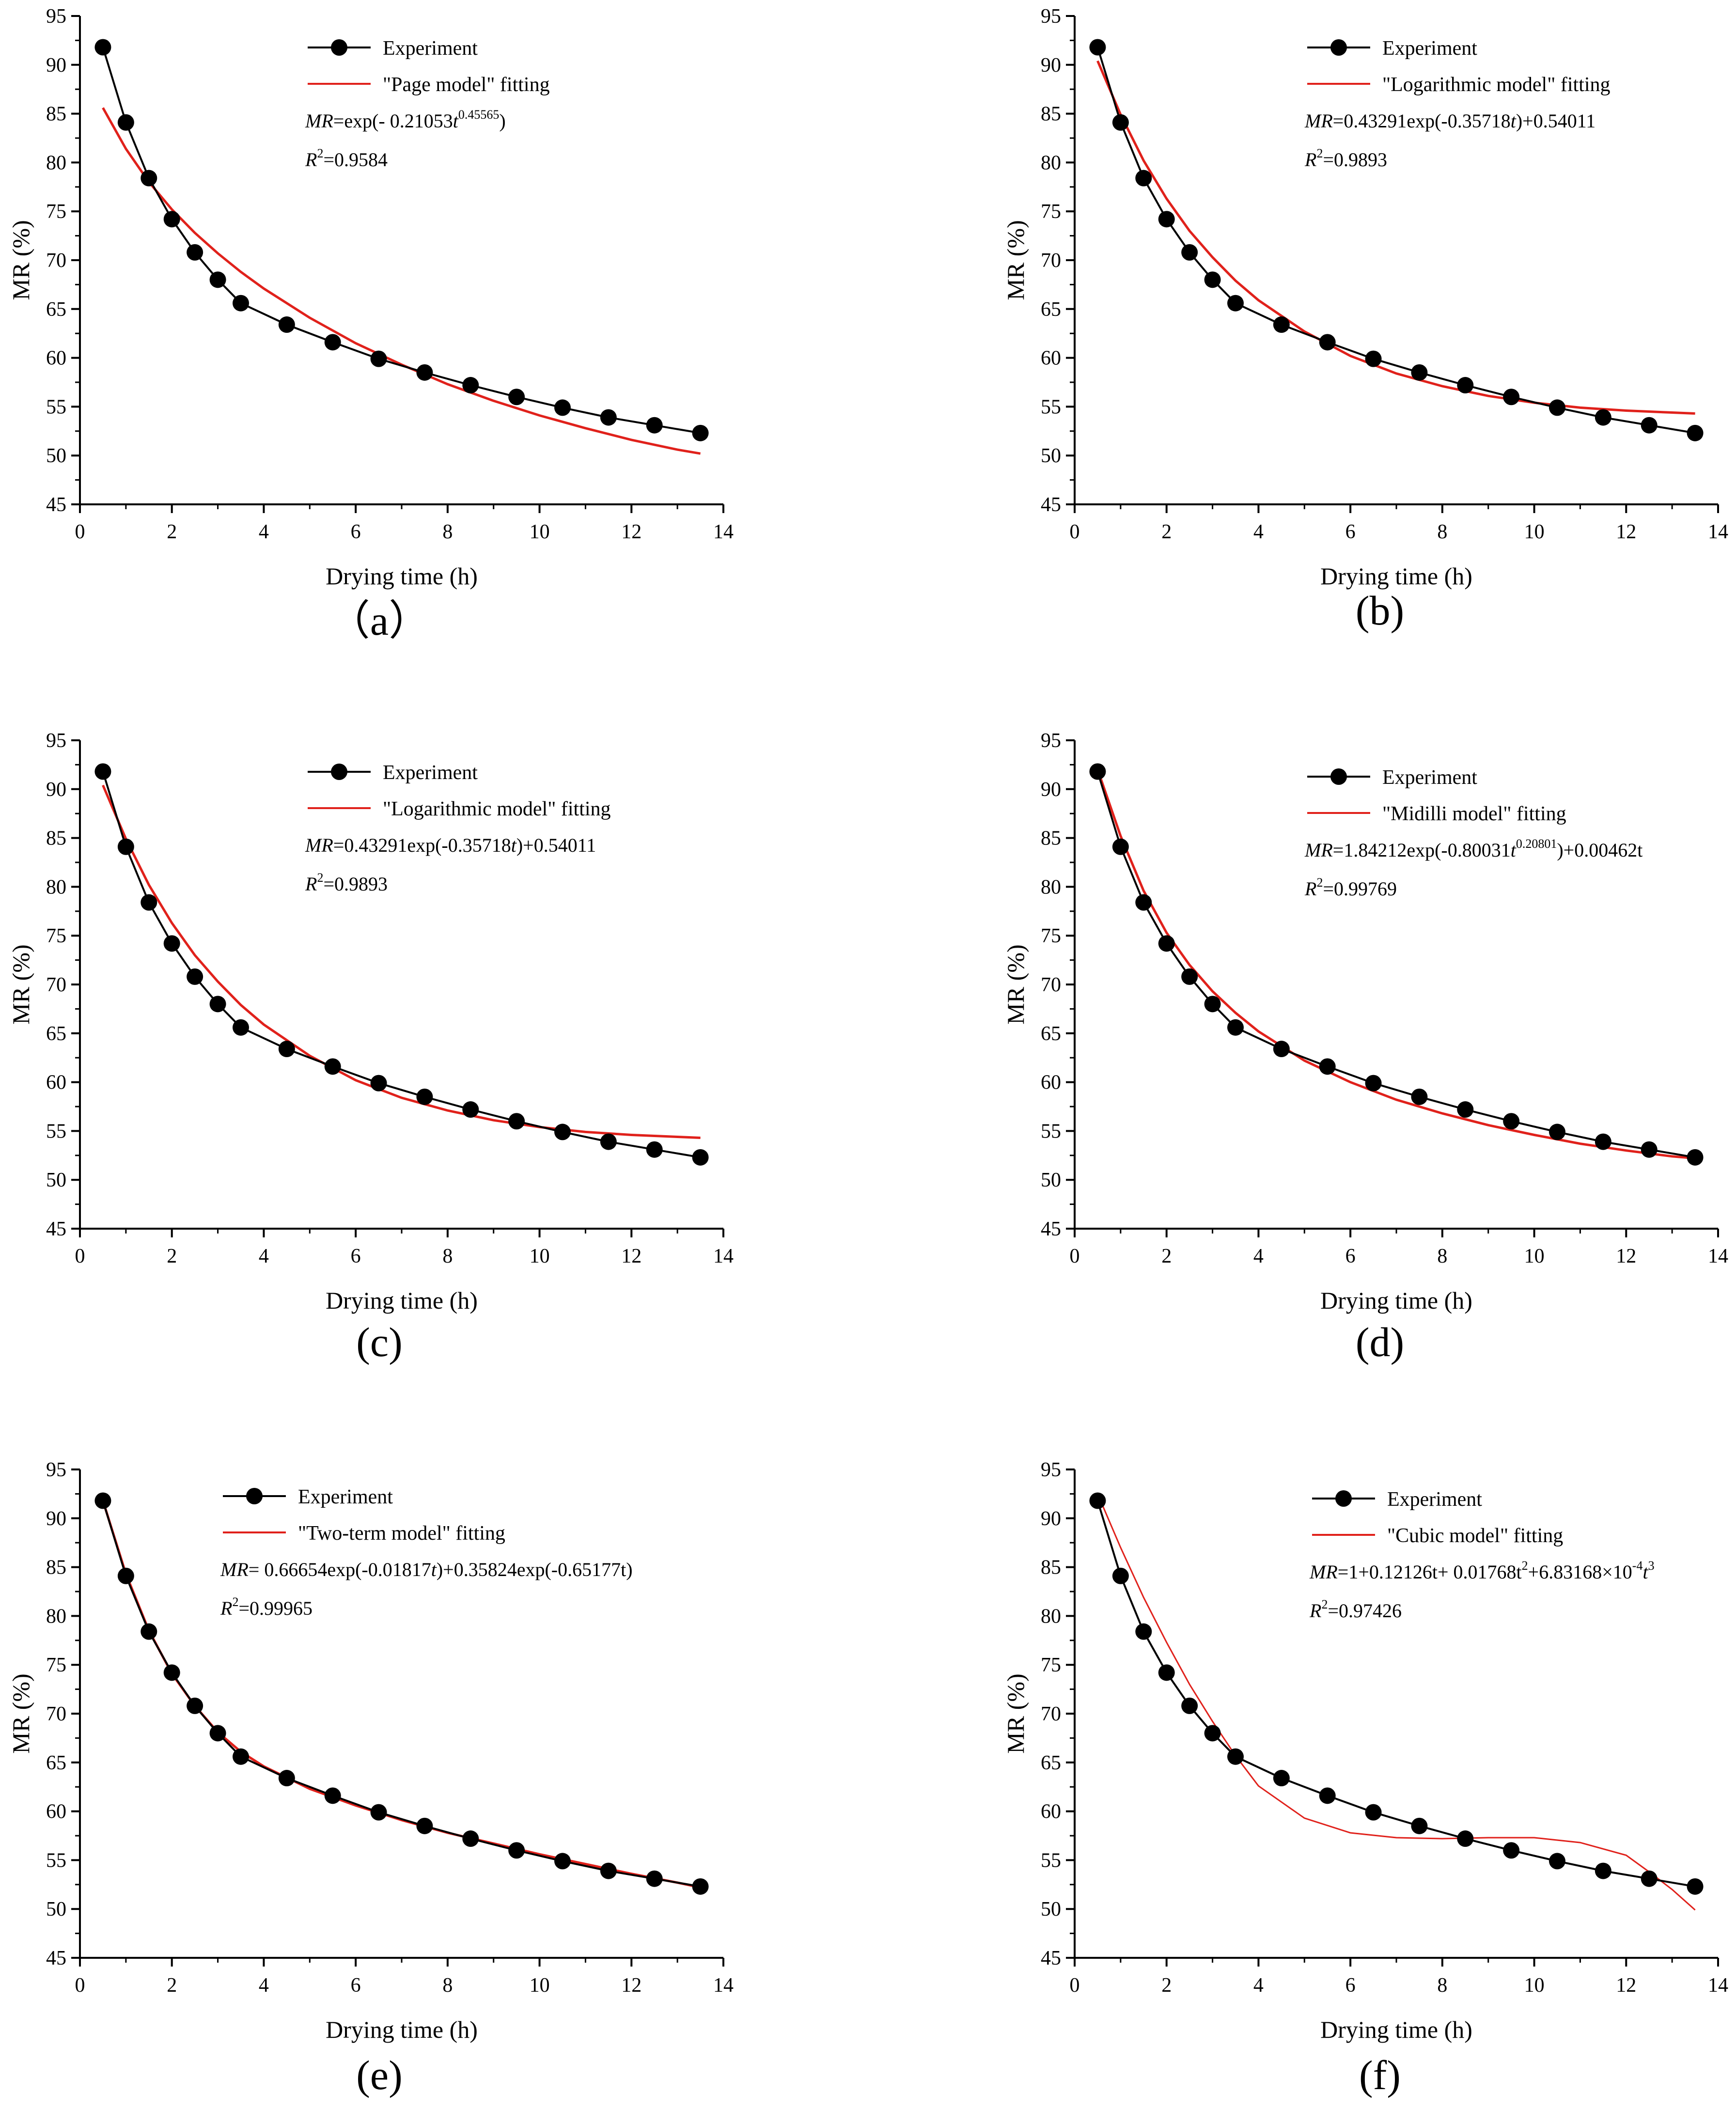 Image resolution: width=1736 pixels, height=2124 pixels. Describe the element at coordinates (1449, 121) in the screenshot. I see `equation-text: MR=0.43291exp(-0.35718t)+0.54011` at that location.